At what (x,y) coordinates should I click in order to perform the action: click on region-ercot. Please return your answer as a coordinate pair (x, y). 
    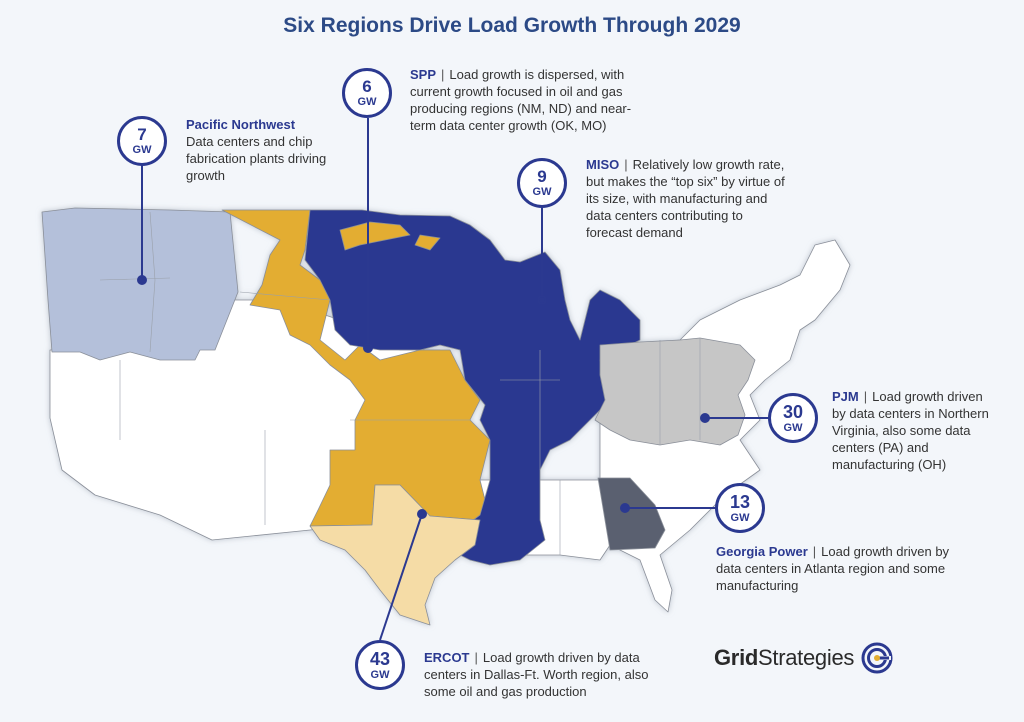
    Looking at the image, I should click on (395, 555).